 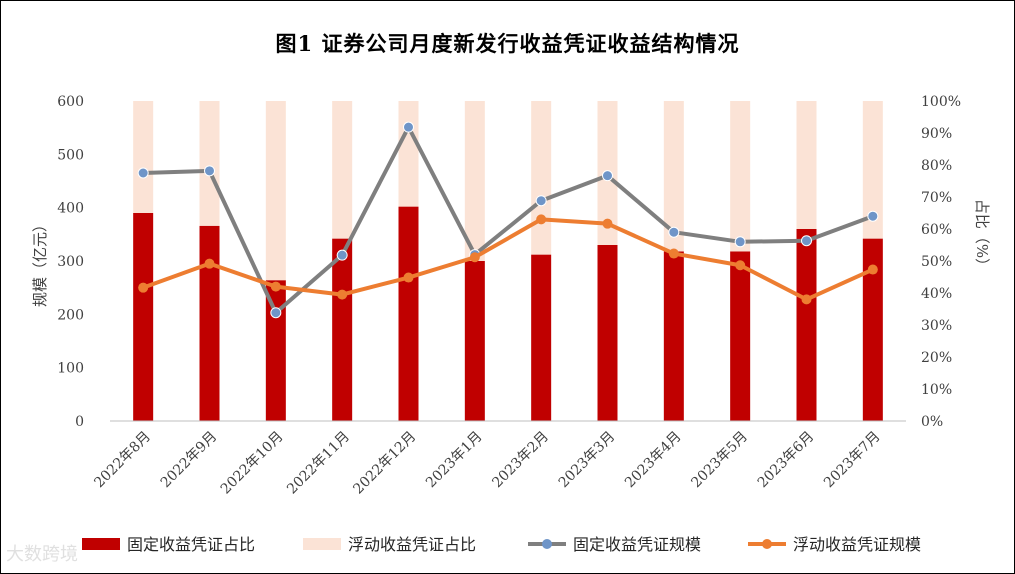 I want to click on legend-item: 固定收益凭证占比, so click(x=168, y=544).